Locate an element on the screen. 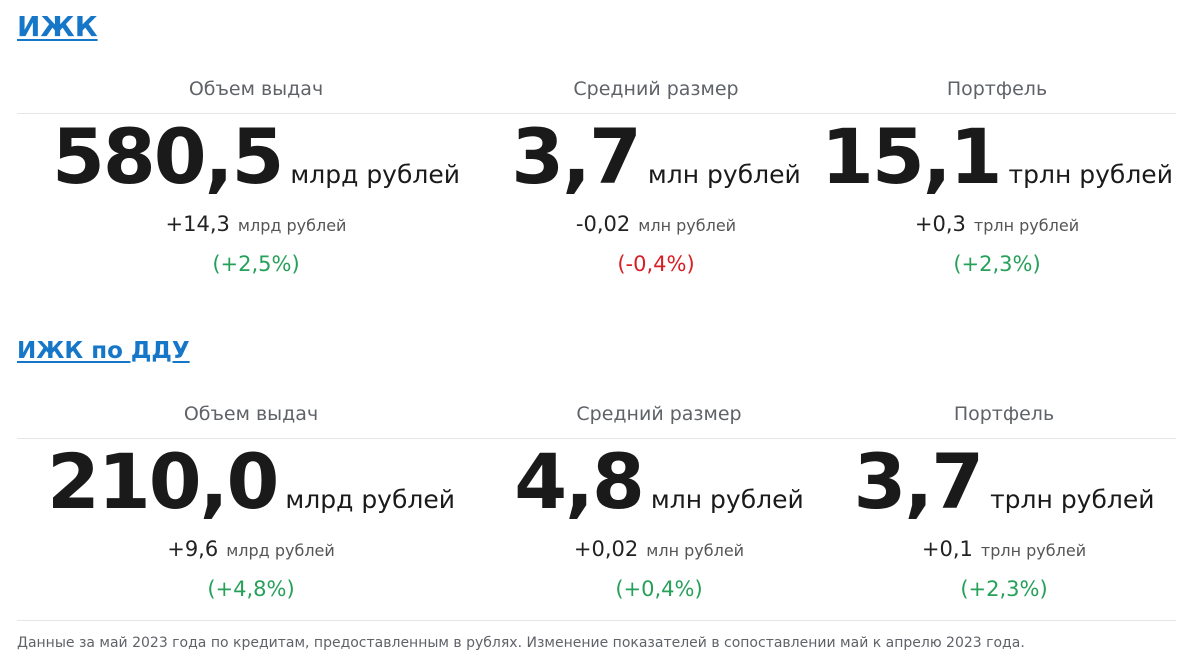 The width and height of the screenshot is (1200, 661). metric-value-average: 4,8 is located at coordinates (579, 481).